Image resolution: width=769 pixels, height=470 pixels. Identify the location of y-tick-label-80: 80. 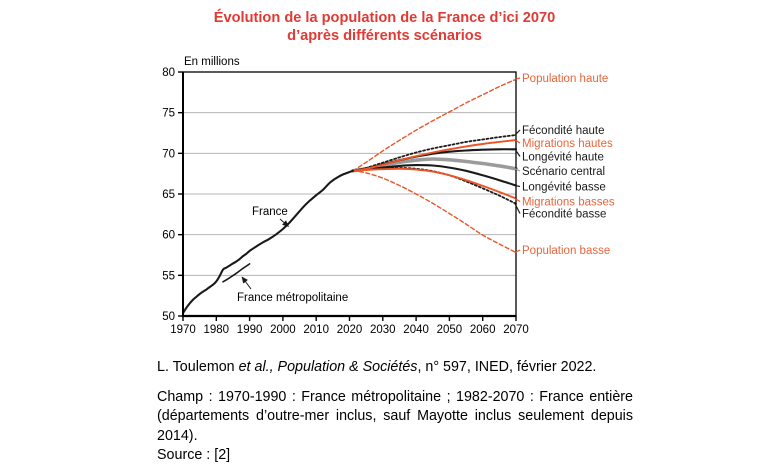
(168, 73).